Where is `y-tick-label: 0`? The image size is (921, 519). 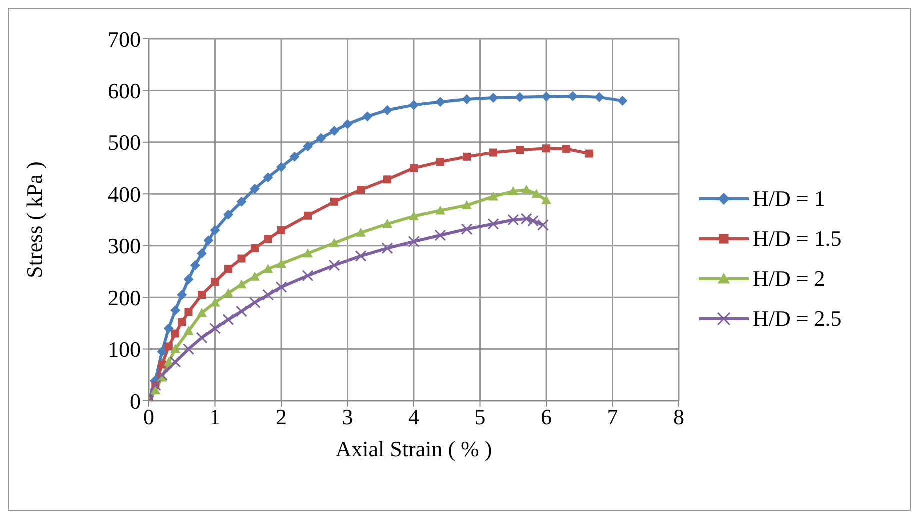
y-tick-label: 0 is located at coordinates (135, 401).